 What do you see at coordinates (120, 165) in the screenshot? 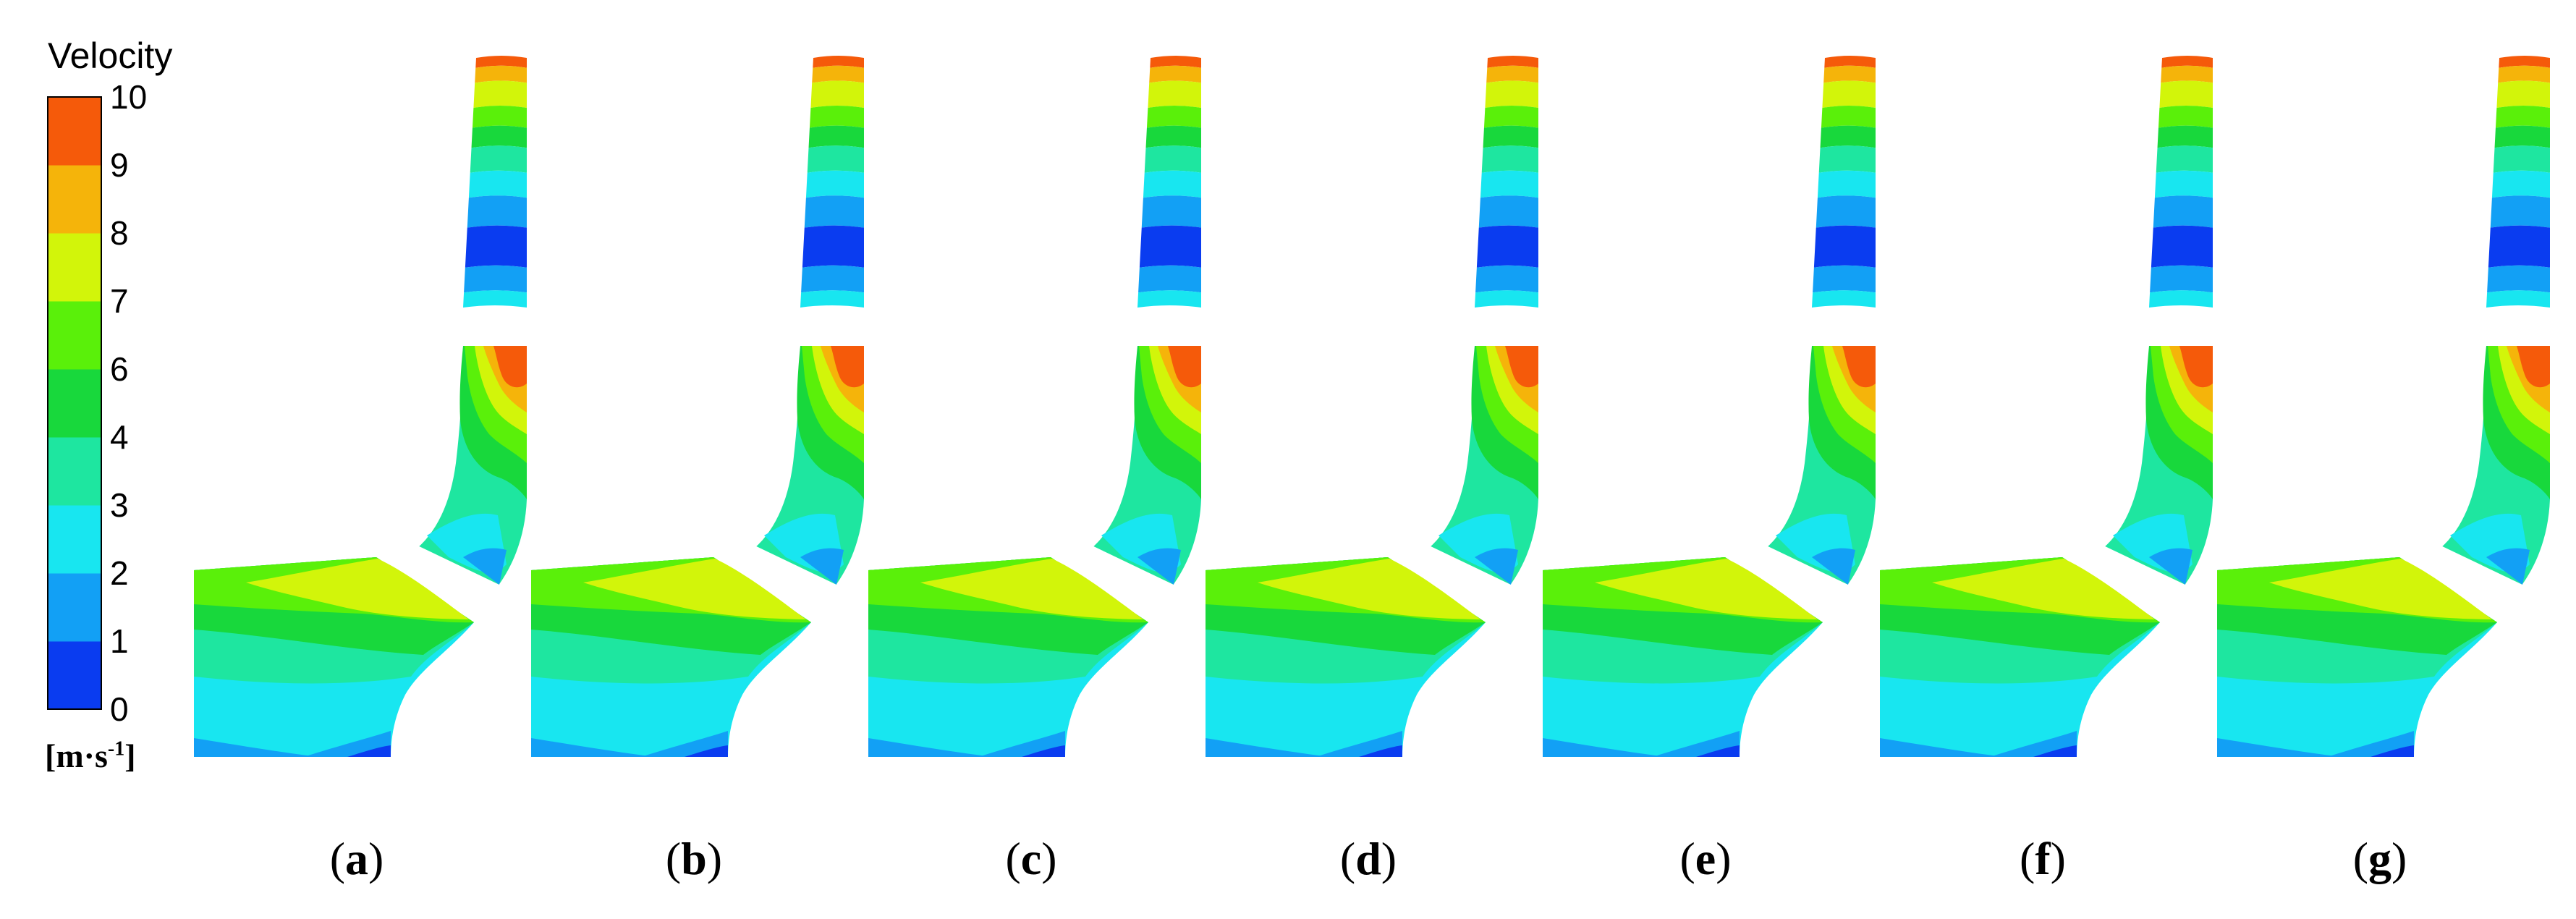
I see `legend-tick-label: 9` at bounding box center [120, 165].